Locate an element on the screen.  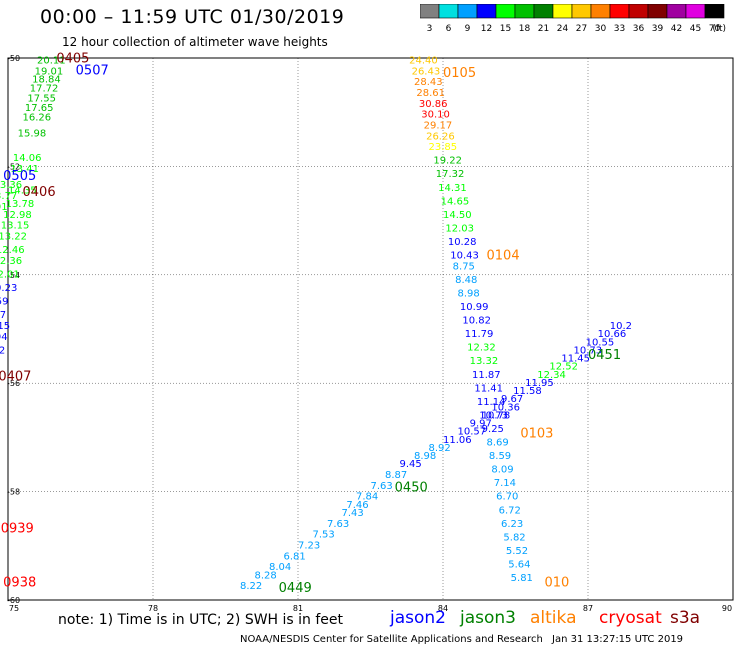
wave-height-value: 7.84 is located at coordinates (367, 497).